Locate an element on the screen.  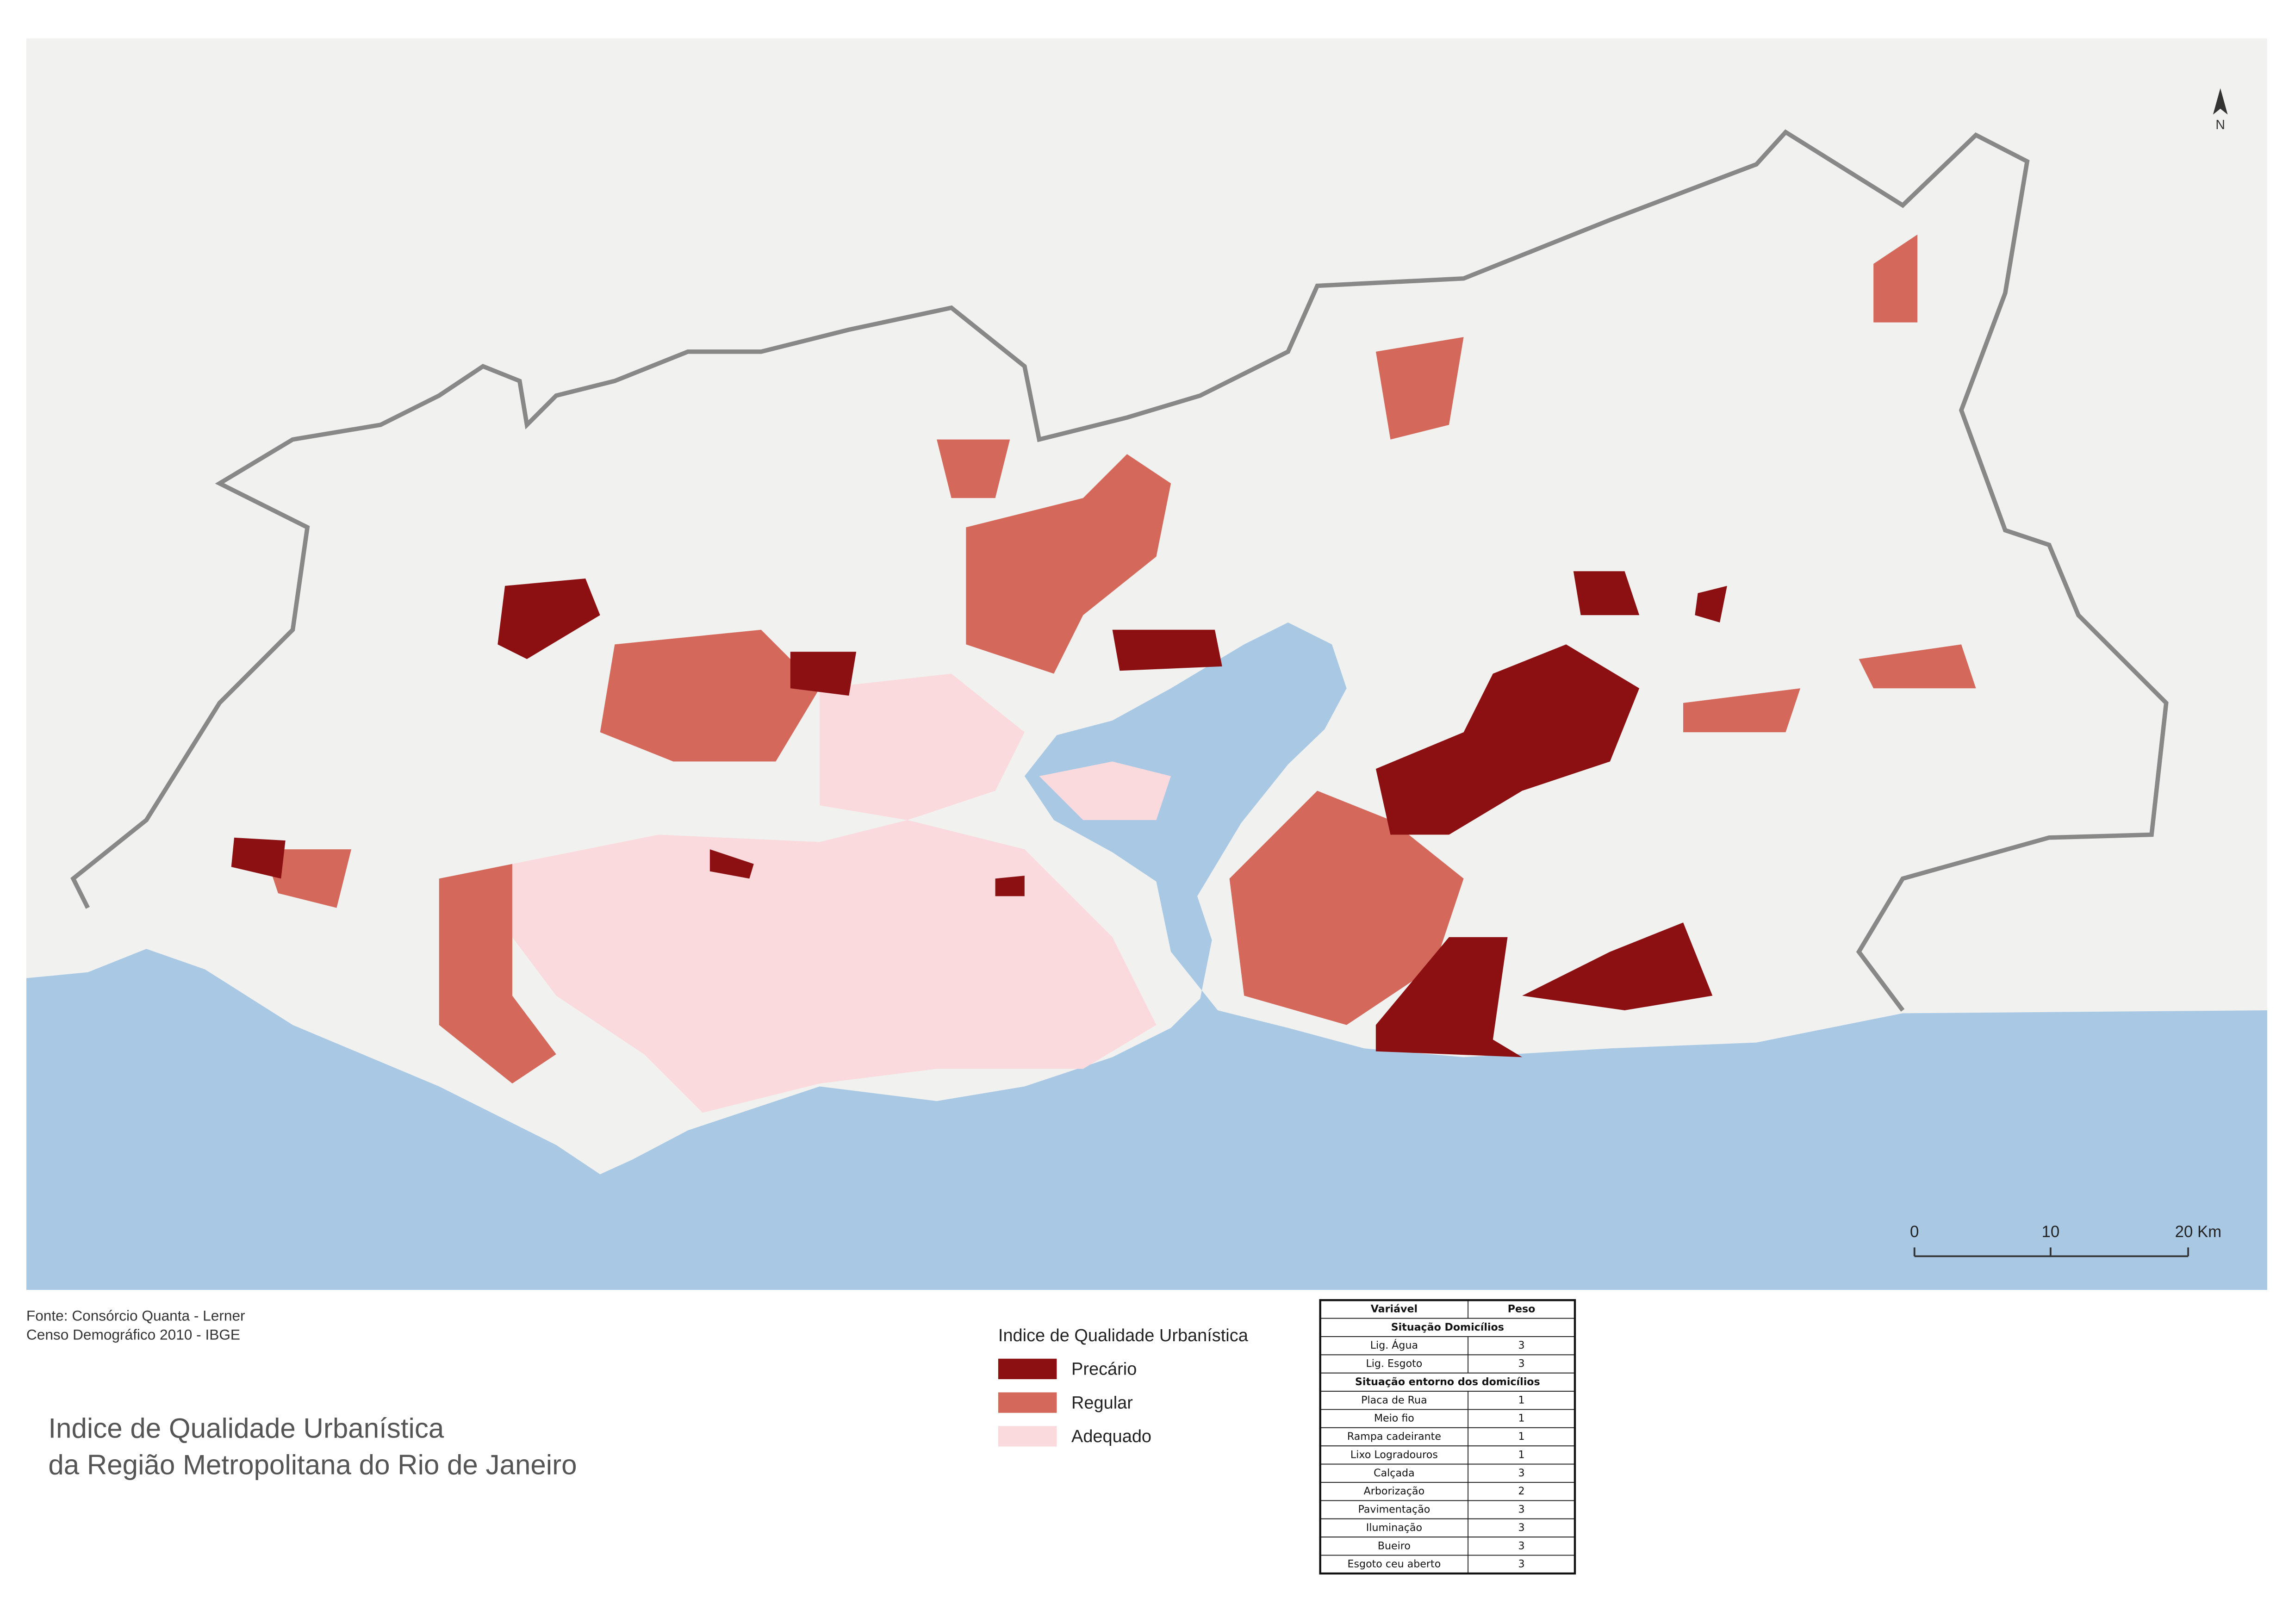
table-variable: Meio fio is located at coordinates (1394, 1418).